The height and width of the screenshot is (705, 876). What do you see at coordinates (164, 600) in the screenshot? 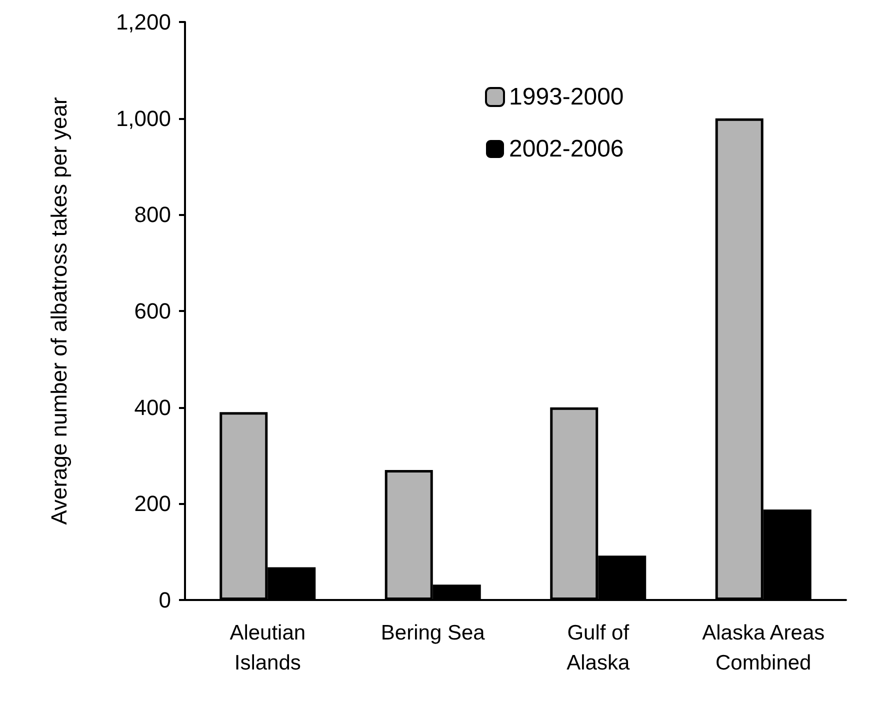
I see `y-tick-label: 0` at bounding box center [164, 600].